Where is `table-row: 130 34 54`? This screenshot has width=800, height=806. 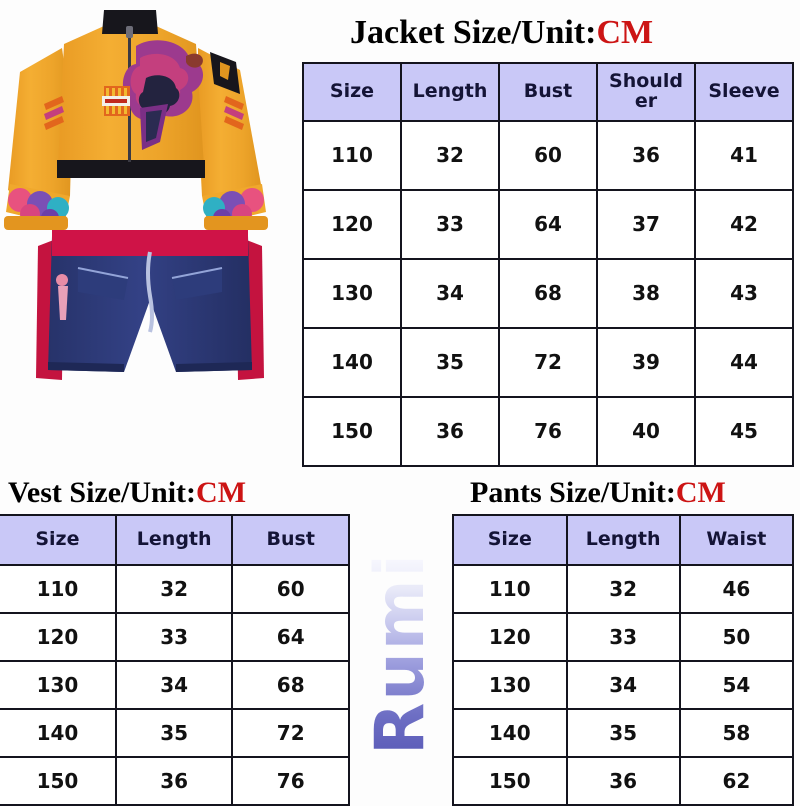 table-row: 130 34 54 is located at coordinates (623, 685).